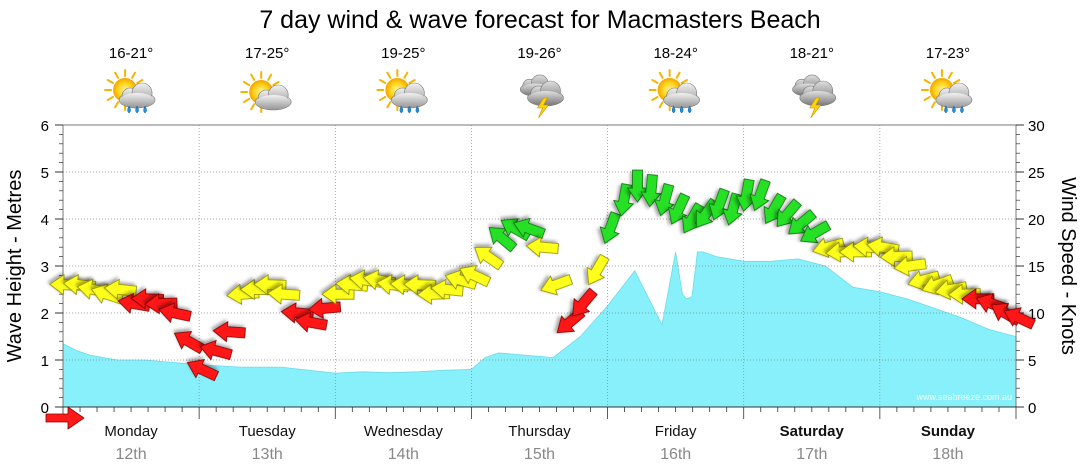  What do you see at coordinates (45, 220) in the screenshot?
I see `left-axis-tick-label: 4` at bounding box center [45, 220].